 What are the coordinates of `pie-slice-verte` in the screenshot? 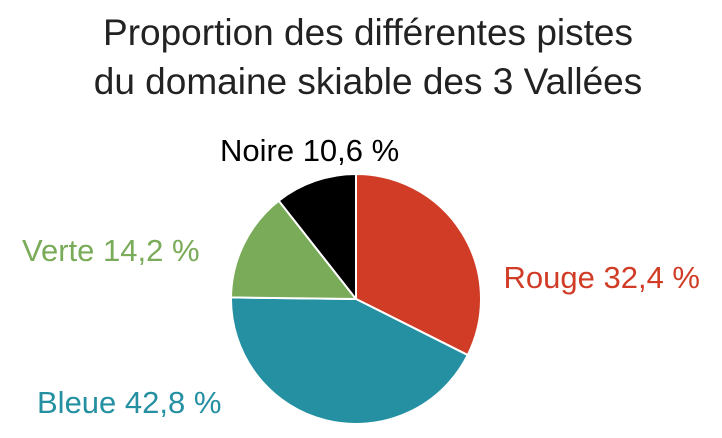 It's located at (293, 249).